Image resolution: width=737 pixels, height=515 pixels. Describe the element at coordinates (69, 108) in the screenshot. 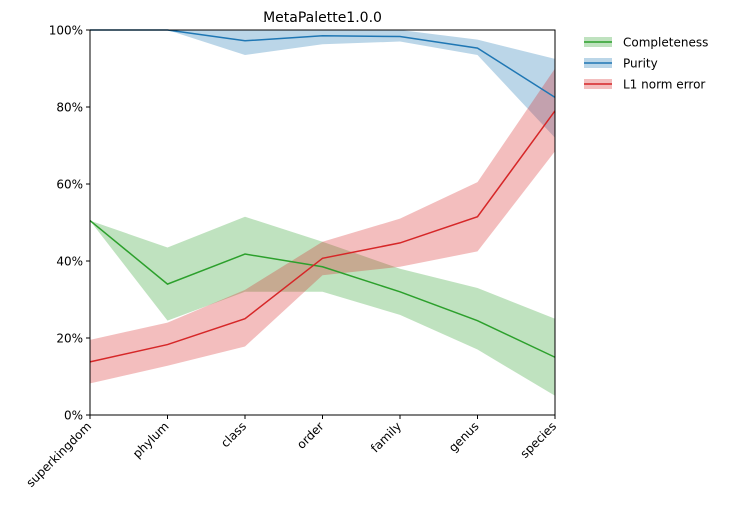

I see `y-tick-label: 80%` at that location.